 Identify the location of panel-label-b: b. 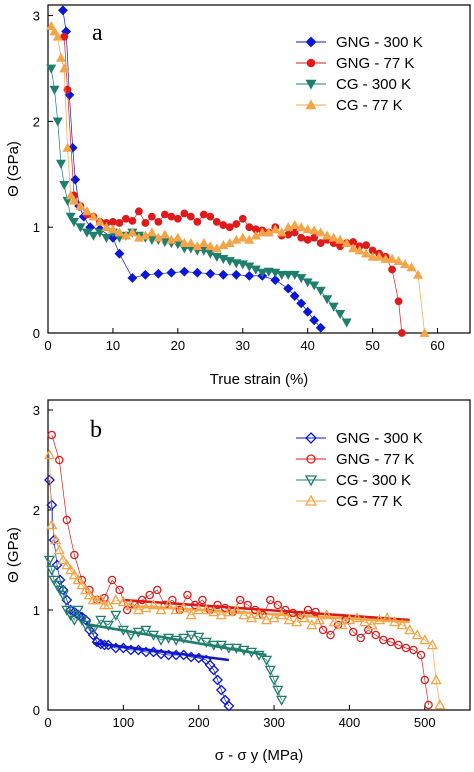
(96, 430).